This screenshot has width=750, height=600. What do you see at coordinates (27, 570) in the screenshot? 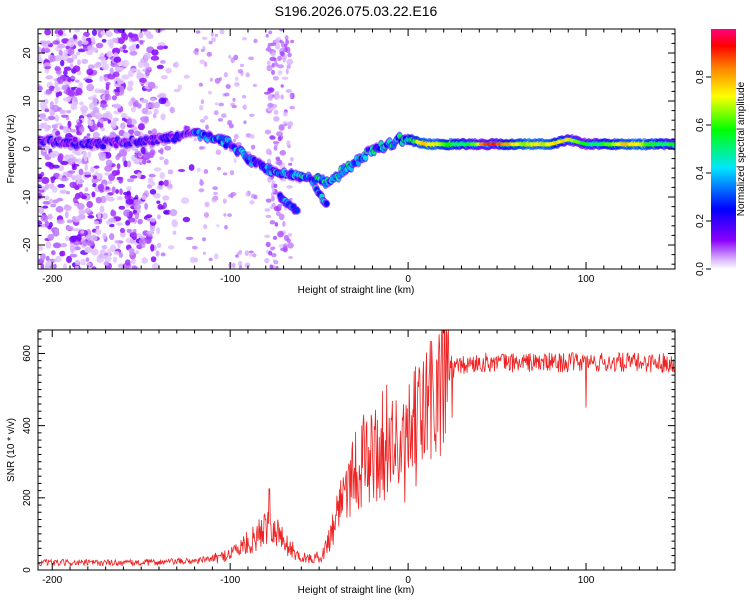
I see `snr-y-tick-label: 0` at bounding box center [27, 570].